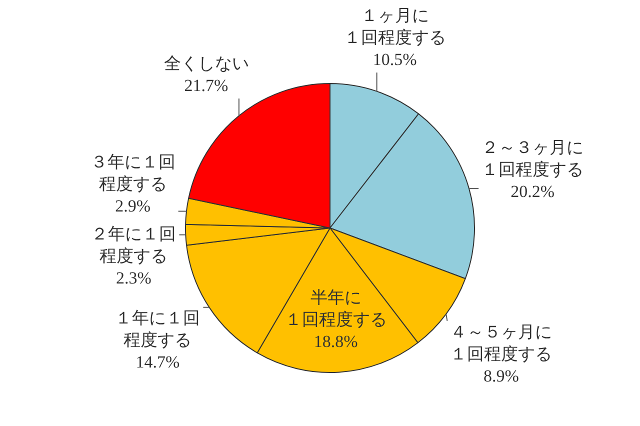  I want to click on data-label: 14.7%, so click(158, 362).